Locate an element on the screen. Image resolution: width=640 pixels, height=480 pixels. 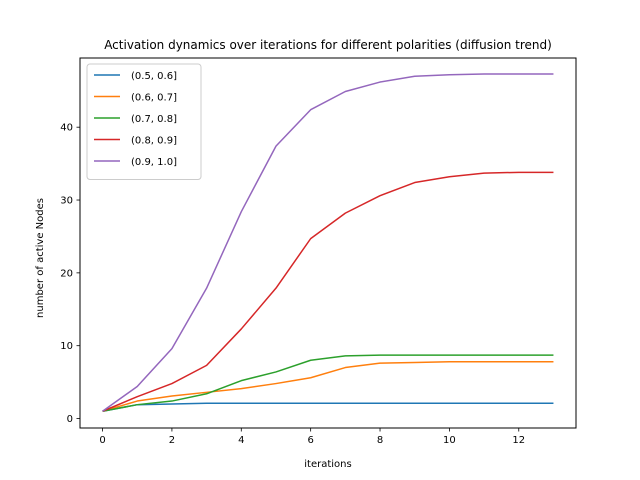
x-tick-label: 12 is located at coordinates (518, 440).